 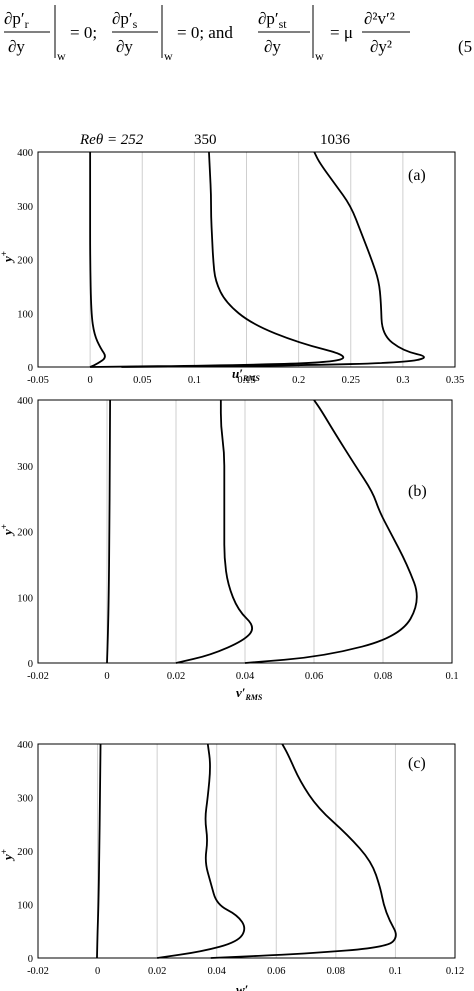 What do you see at coordinates (205, 140) in the screenshot?
I see `re-label-350: 350` at bounding box center [205, 140].